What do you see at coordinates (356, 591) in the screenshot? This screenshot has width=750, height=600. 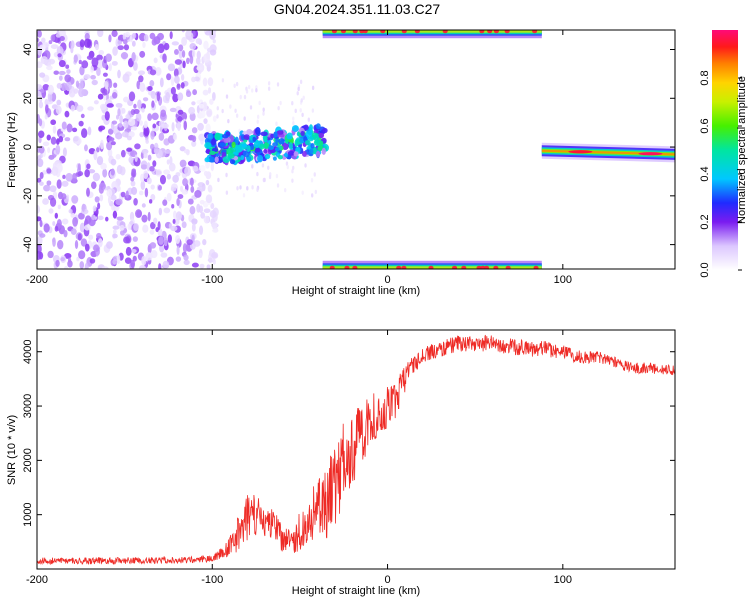 I see `snr-x-label: Height of straight line (km)` at bounding box center [356, 591].